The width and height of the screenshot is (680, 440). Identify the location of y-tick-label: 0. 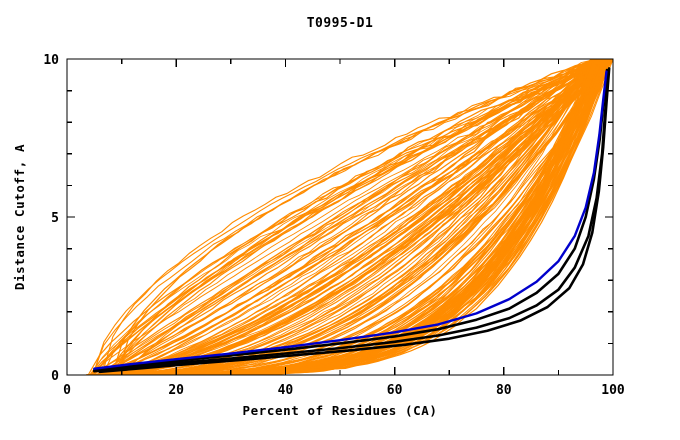
(55, 376).